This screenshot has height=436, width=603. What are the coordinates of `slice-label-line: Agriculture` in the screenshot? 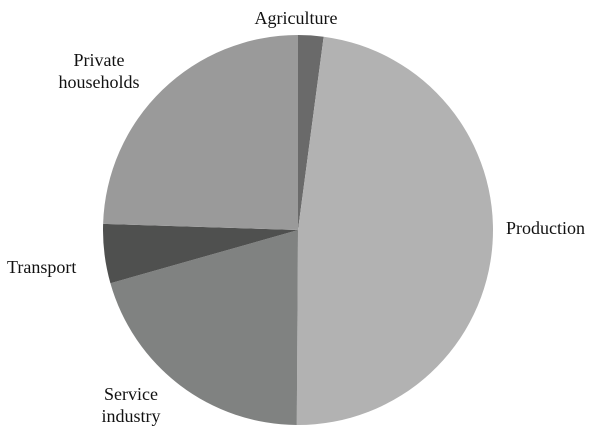 It's located at (296, 18).